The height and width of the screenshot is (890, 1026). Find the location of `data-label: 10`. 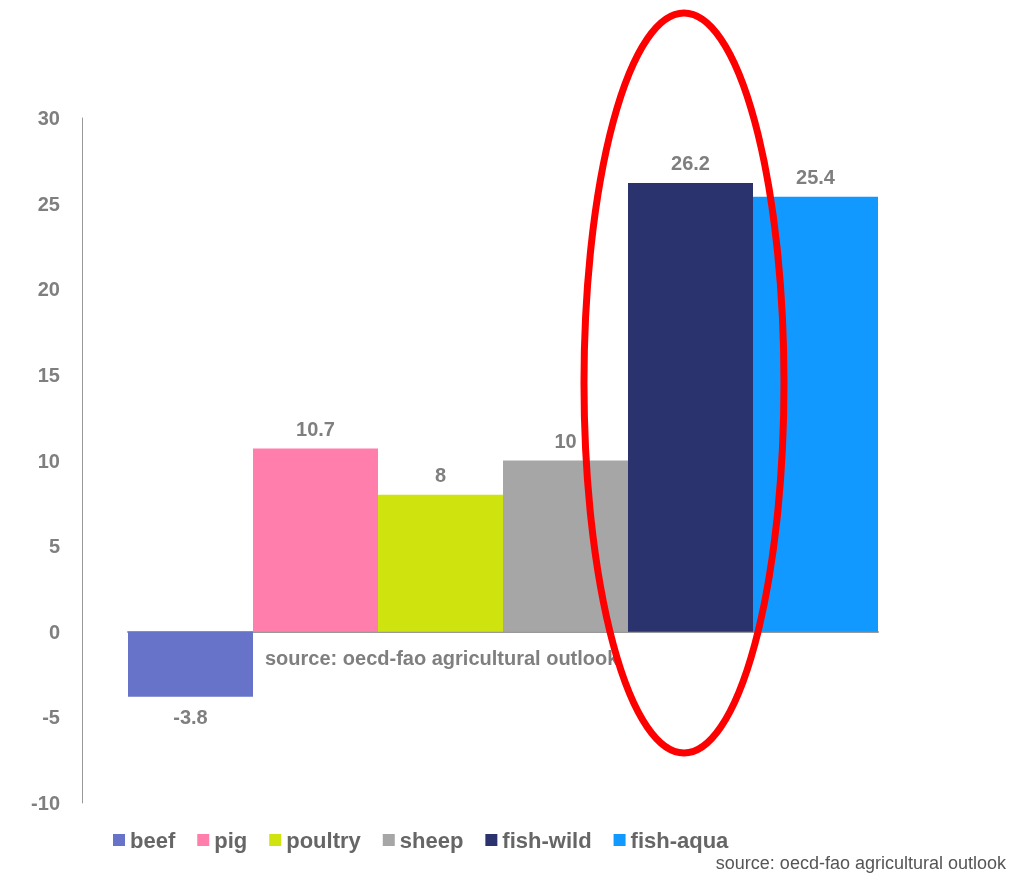

data-label: 10 is located at coordinates (565, 440).